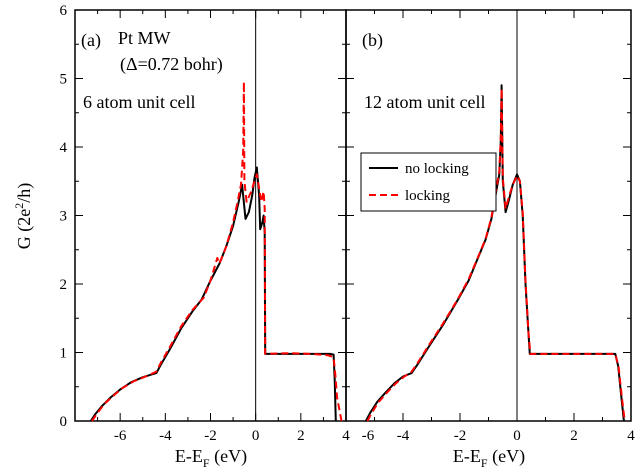 The width and height of the screenshot is (643, 474). Describe the element at coordinates (171, 64) in the screenshot. I see `panel-a-delta: (Δ=0.72 bohr)` at that location.